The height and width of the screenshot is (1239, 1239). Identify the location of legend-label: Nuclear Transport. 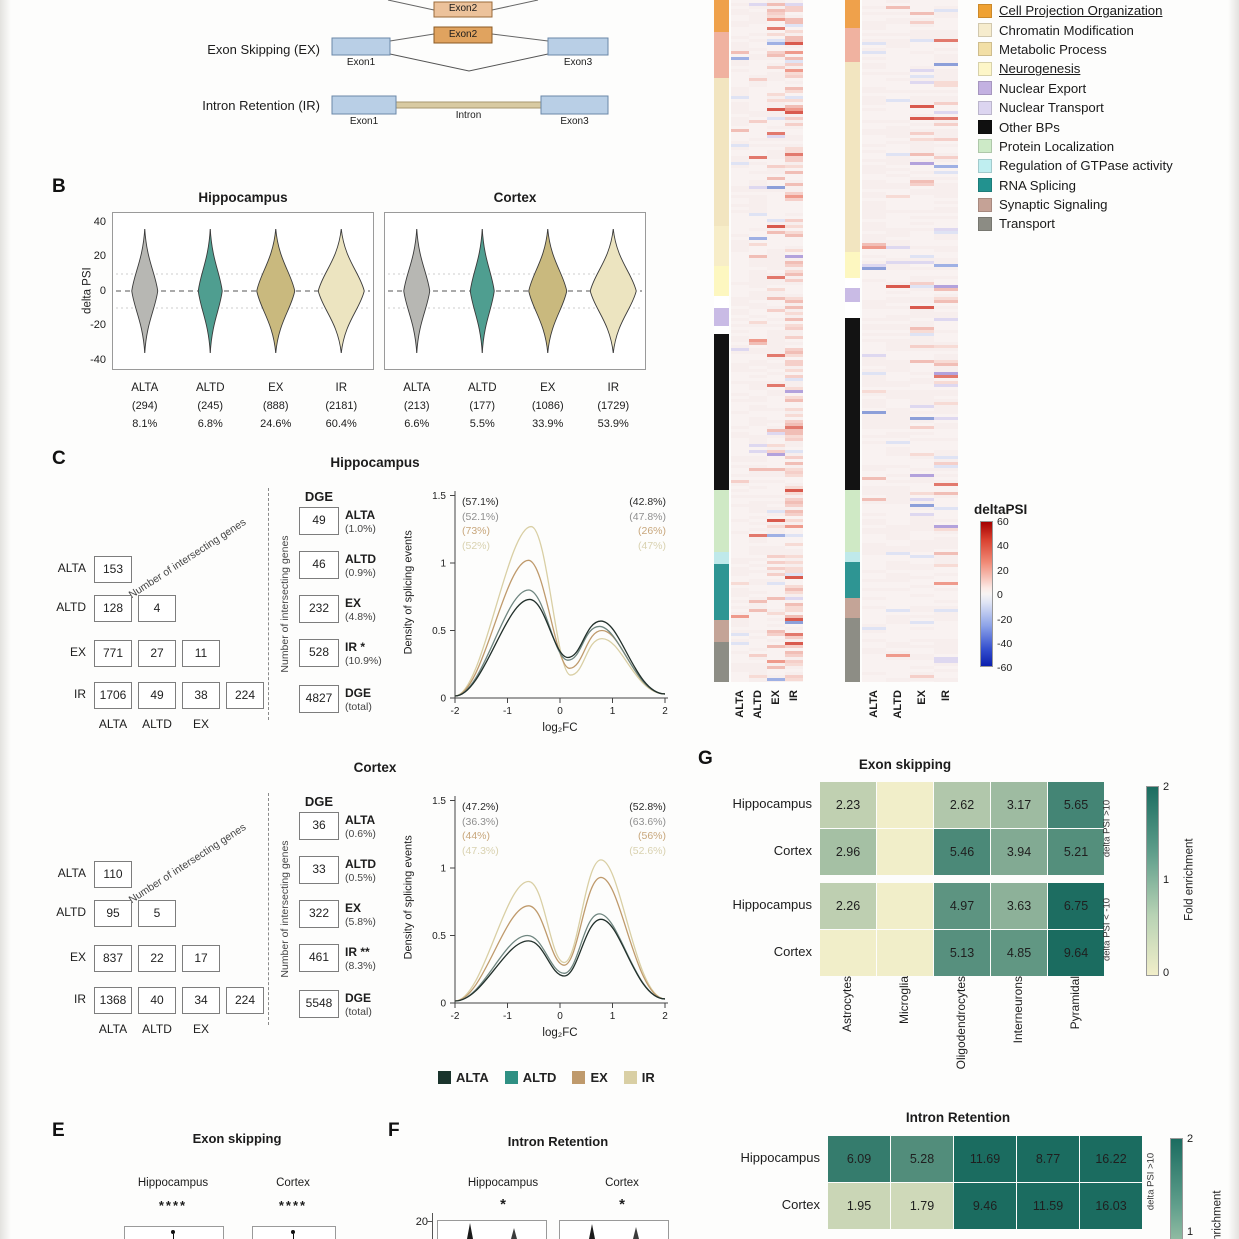
(1051, 108).